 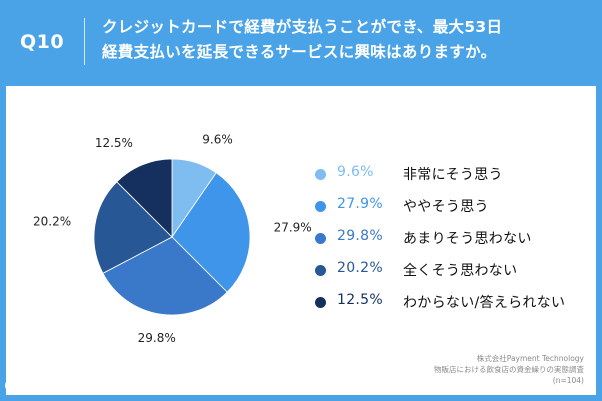 What do you see at coordinates (484, 303) in the screenshot?
I see `legend-label-5: わからない/答えられない` at bounding box center [484, 303].